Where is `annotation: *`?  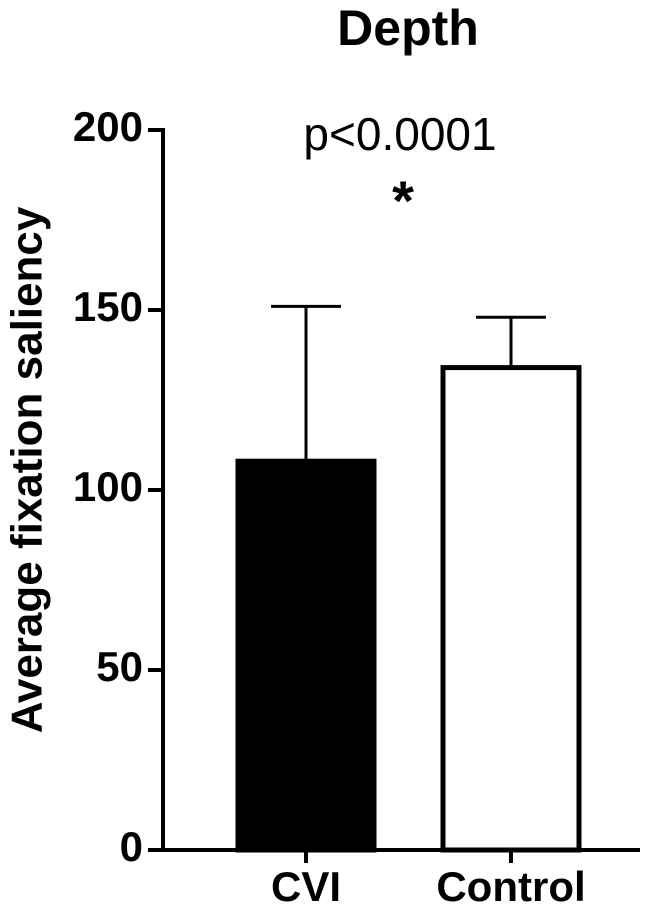 annotation: * is located at coordinates (403, 200).